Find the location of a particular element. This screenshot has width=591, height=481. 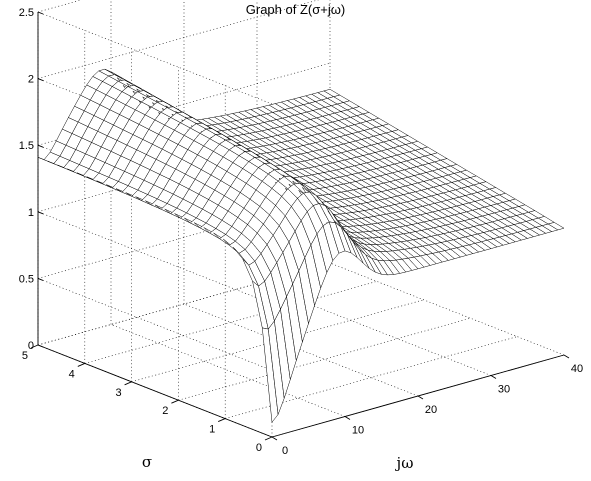

x-tick-label: 0 is located at coordinates (285, 451).